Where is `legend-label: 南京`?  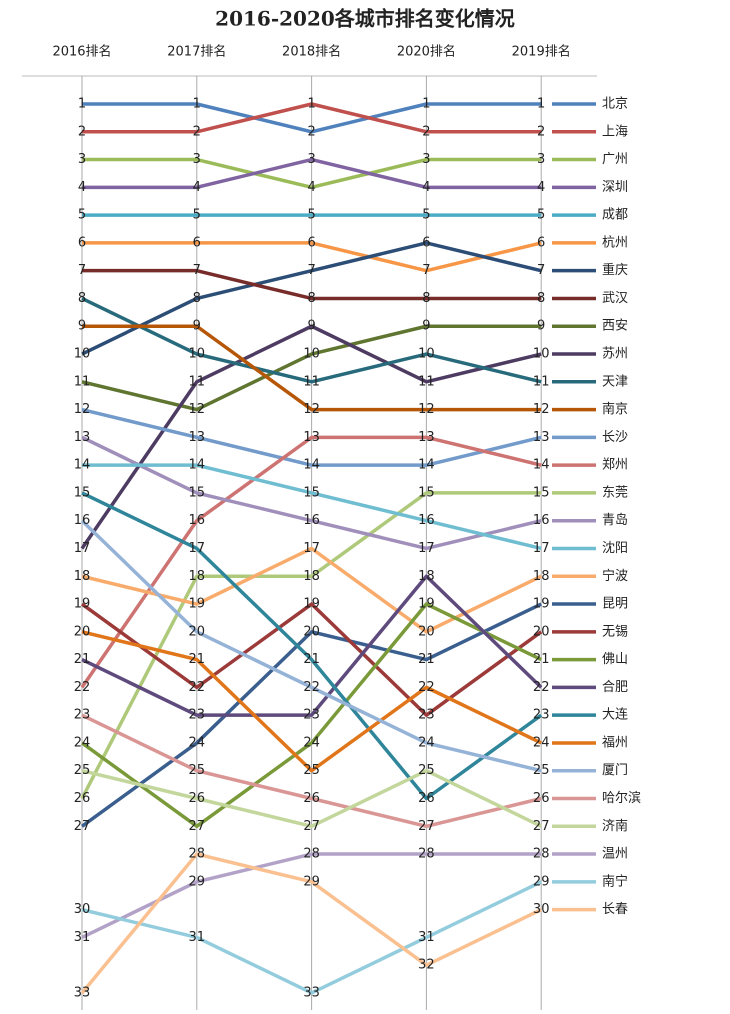
legend-label: 南京 is located at coordinates (615, 409).